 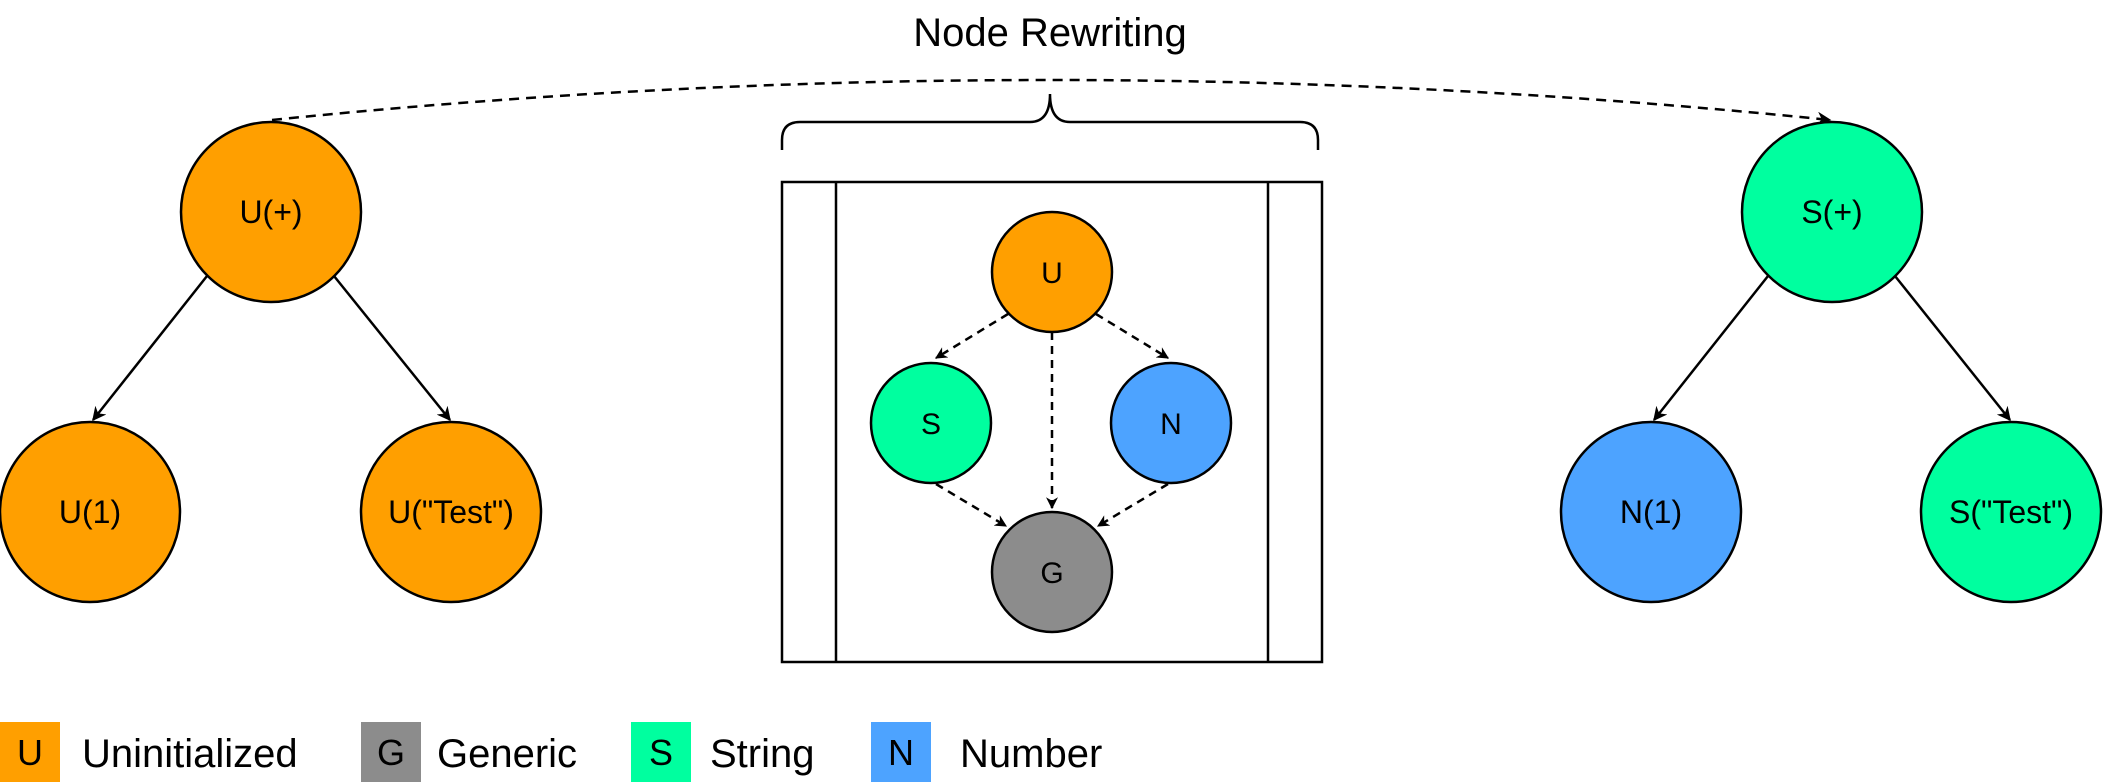 I want to click on left-child-left-label: U(1), so click(x=90, y=512).